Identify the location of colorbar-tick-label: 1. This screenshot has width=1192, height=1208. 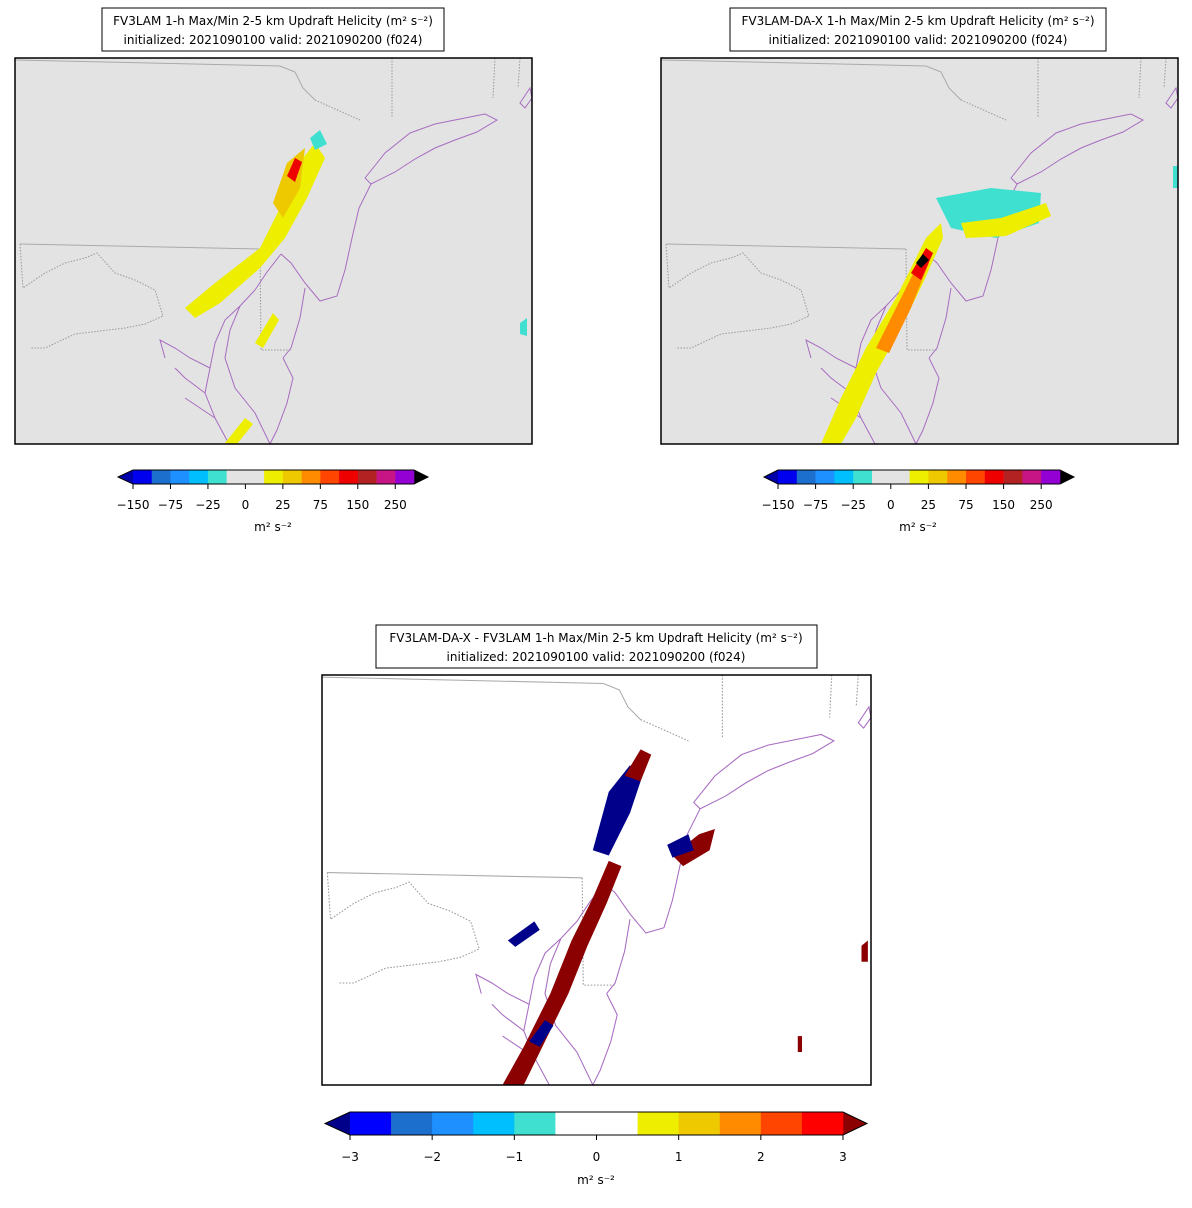
(679, 1157).